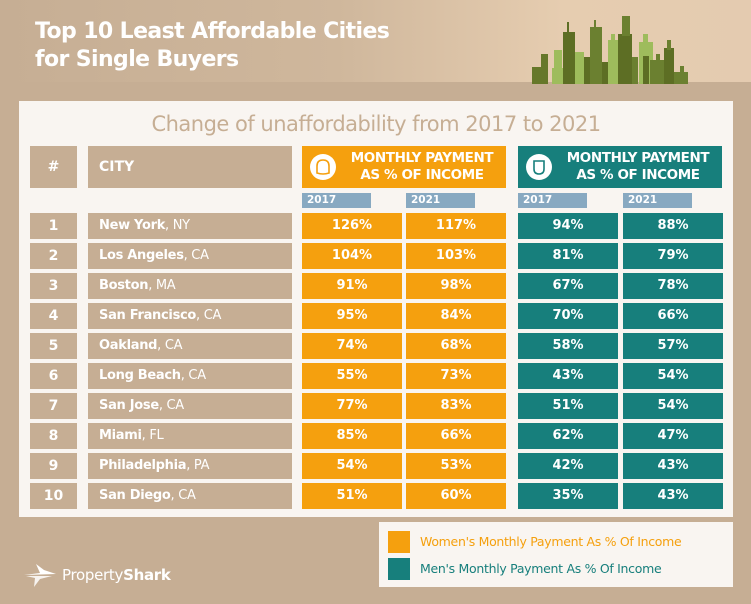 The height and width of the screenshot is (604, 751). Describe the element at coordinates (352, 496) in the screenshot. I see `cell-women-2017: 51%` at that location.